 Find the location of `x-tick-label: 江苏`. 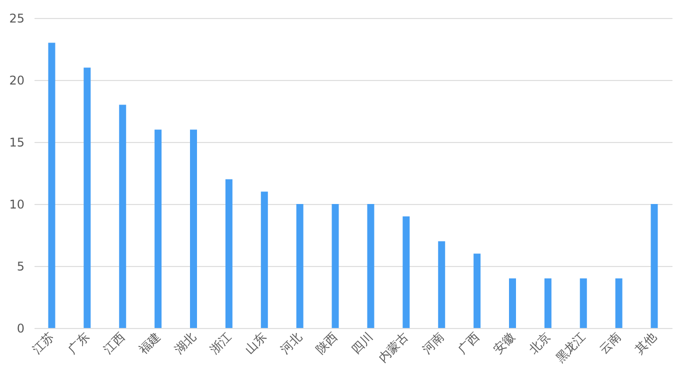

x-tick-label: 江苏 is located at coordinates (43, 343).